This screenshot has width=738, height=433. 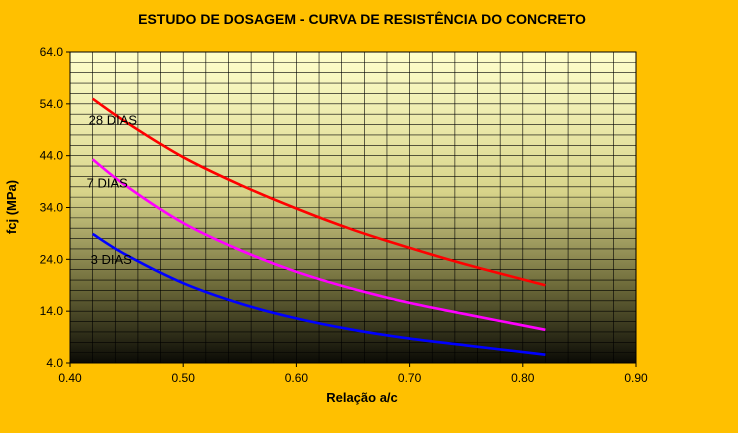 I want to click on x-tick-label: 0.40, so click(x=70, y=378).